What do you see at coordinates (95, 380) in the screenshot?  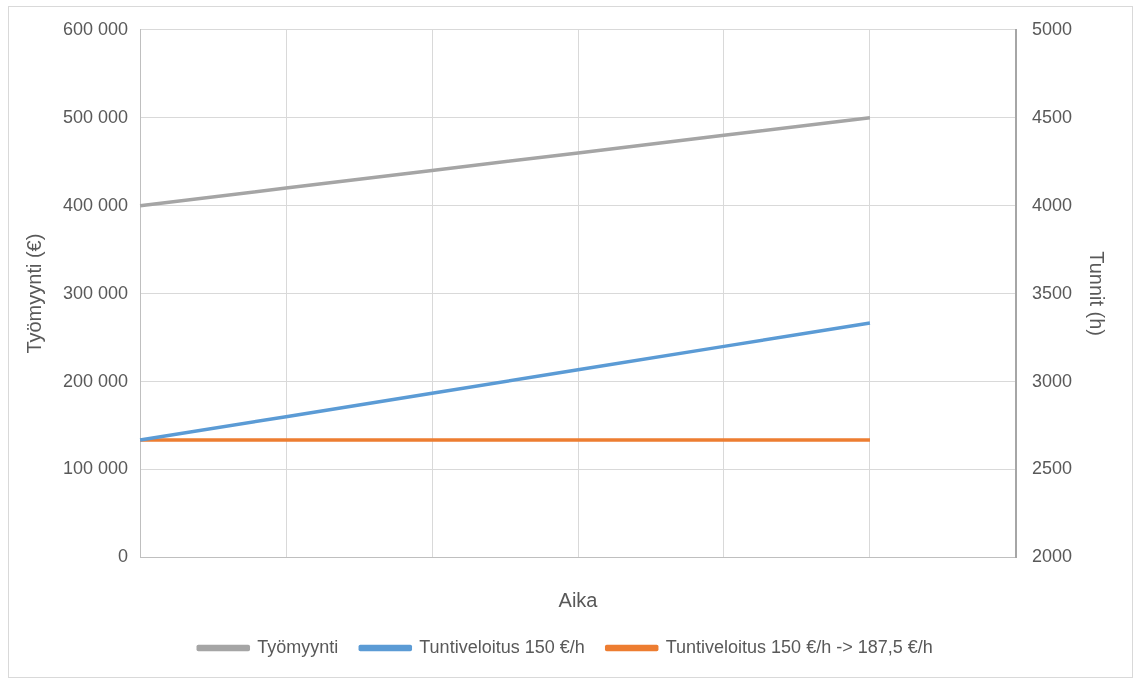 I see `y-tick-label: 200 000` at bounding box center [95, 380].